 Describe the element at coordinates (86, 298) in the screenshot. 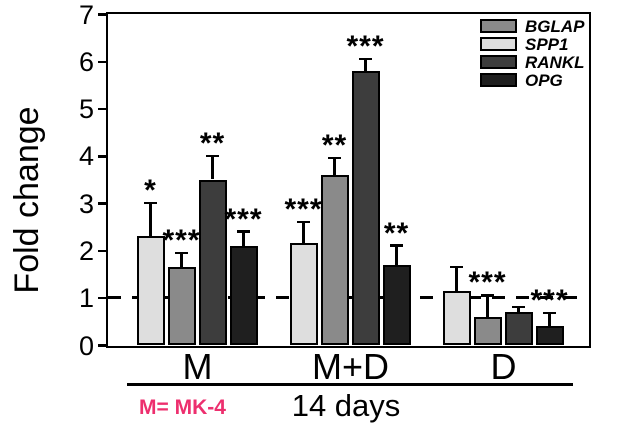

I see `y-tick-label-1: 1` at that location.